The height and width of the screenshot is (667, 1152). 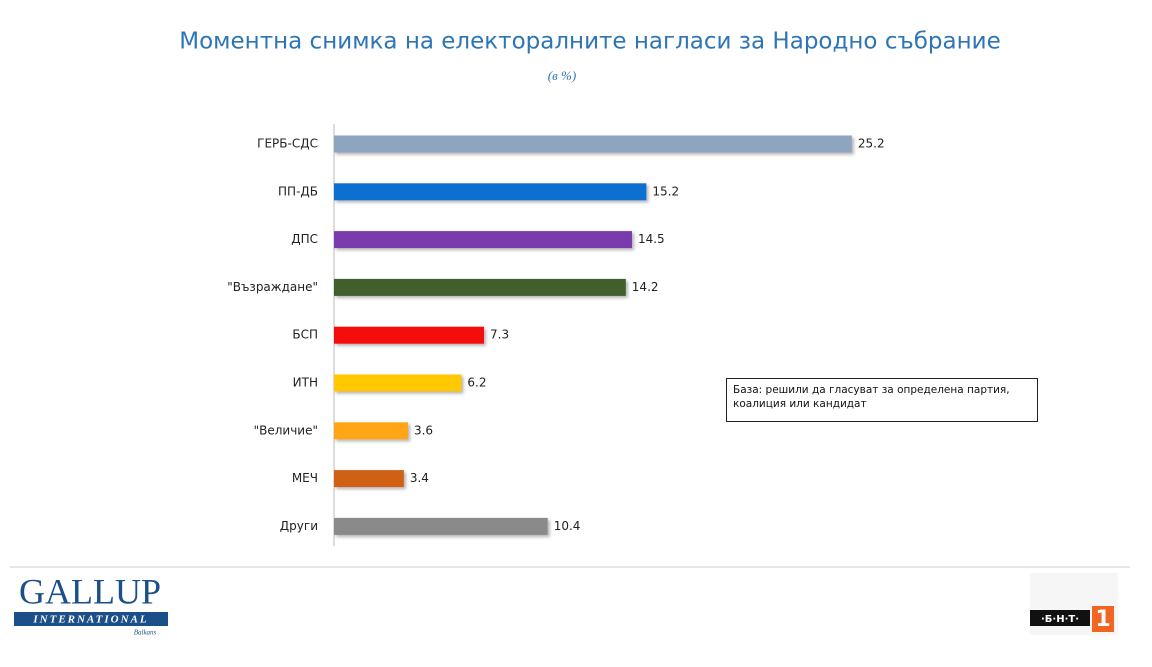 I want to click on category-label: "Величие", so click(x=286, y=430).